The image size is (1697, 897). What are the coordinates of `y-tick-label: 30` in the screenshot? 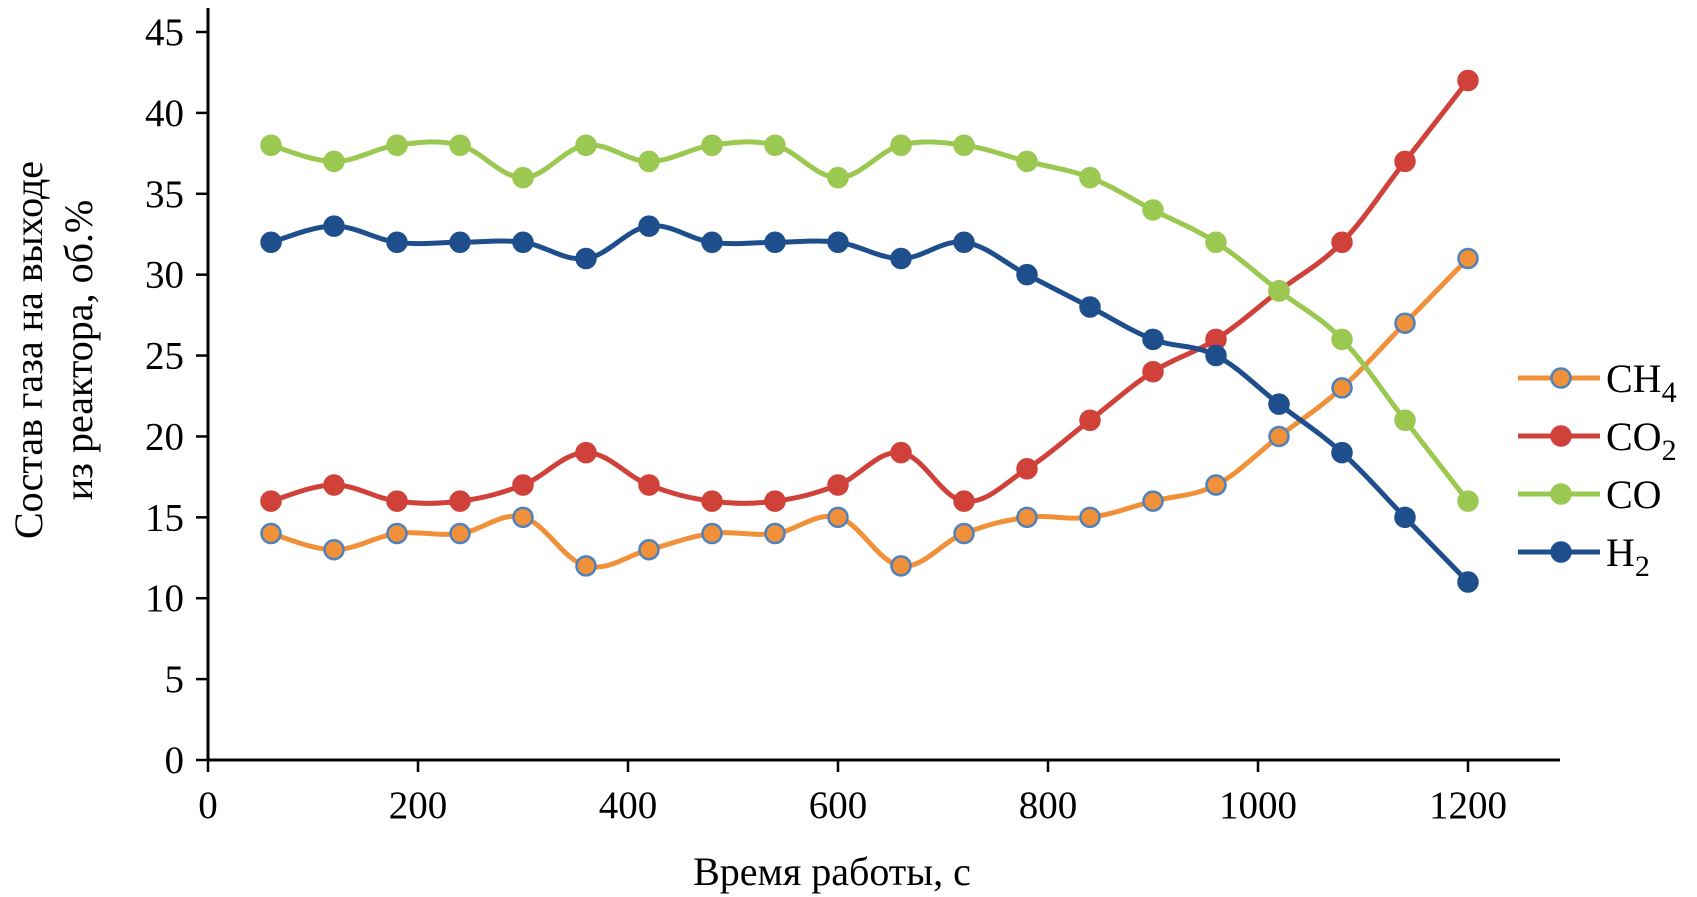 It's located at (164, 275).